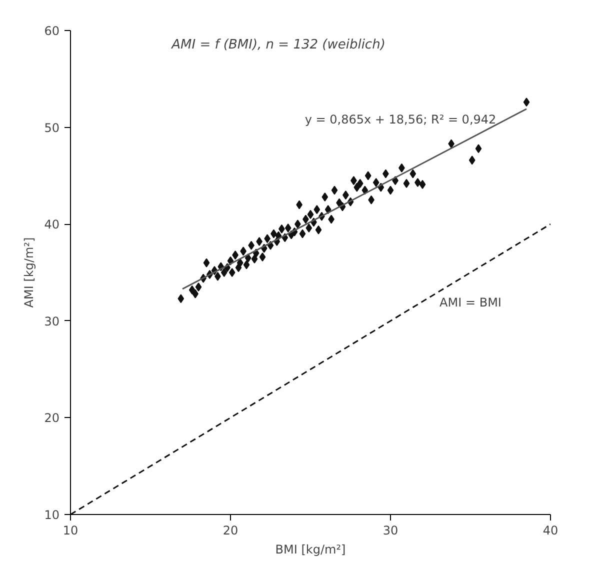 The height and width of the screenshot is (586, 592). I want to click on y-tick-label: 30, so click(52, 321).